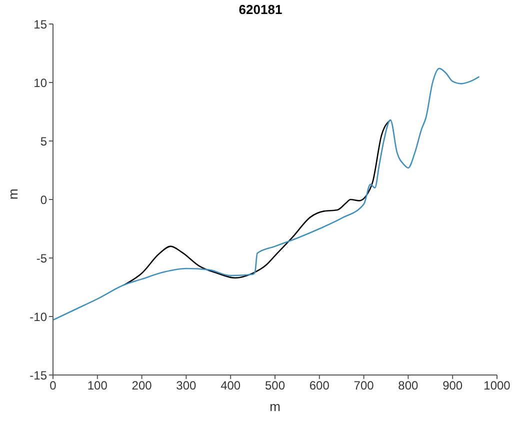  I want to click on chart-title: 620181, so click(261, 9).